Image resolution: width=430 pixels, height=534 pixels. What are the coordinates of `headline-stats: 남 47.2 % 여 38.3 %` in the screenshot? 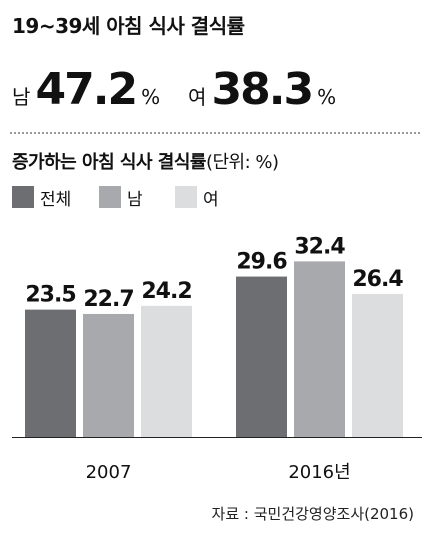 It's located at (217, 84).